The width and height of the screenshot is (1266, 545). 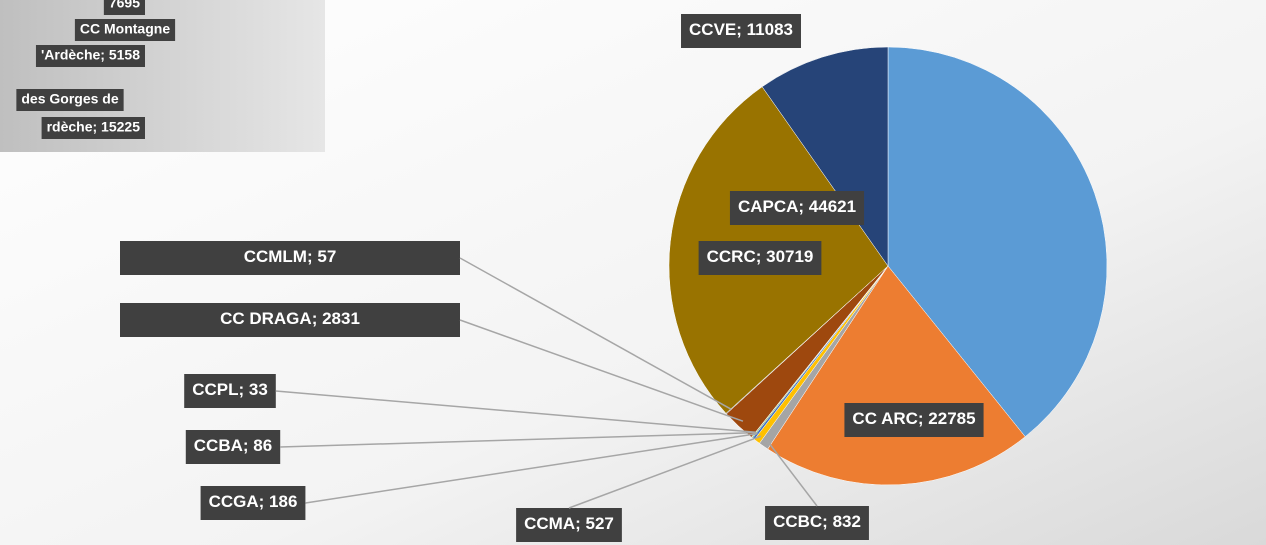 I want to click on inset-label: des Gorges de, so click(x=69, y=99).